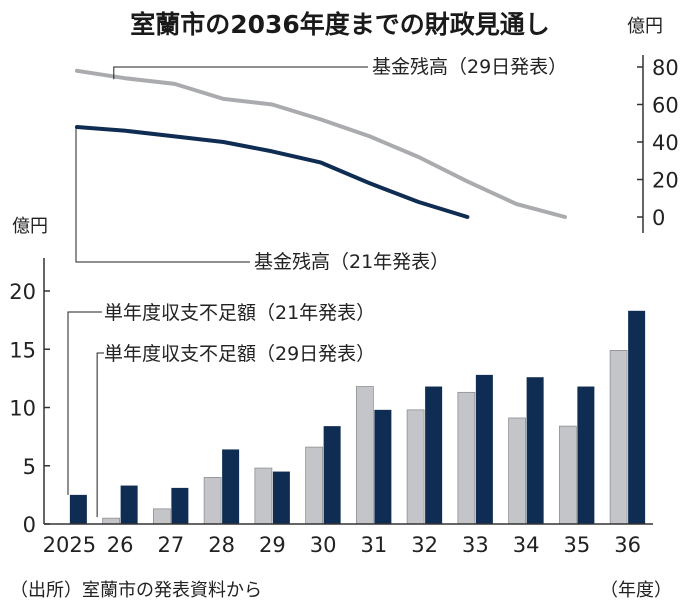 Image resolution: width=688 pixels, height=610 pixels. What do you see at coordinates (665, 106) in the screenshot?
I see `y-tick-label: 60` at bounding box center [665, 106].